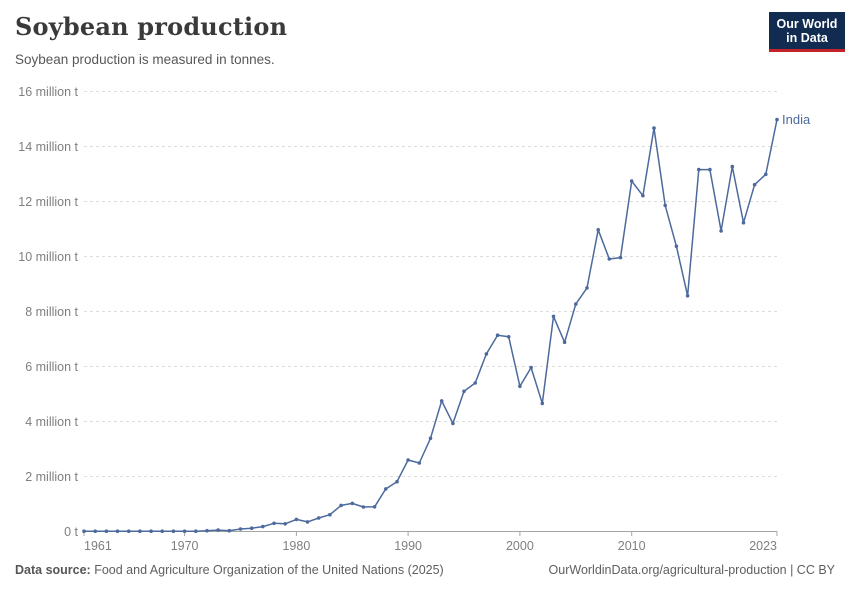  What do you see at coordinates (71, 532) in the screenshot?
I see `y-tick-label: 0 t` at bounding box center [71, 532].